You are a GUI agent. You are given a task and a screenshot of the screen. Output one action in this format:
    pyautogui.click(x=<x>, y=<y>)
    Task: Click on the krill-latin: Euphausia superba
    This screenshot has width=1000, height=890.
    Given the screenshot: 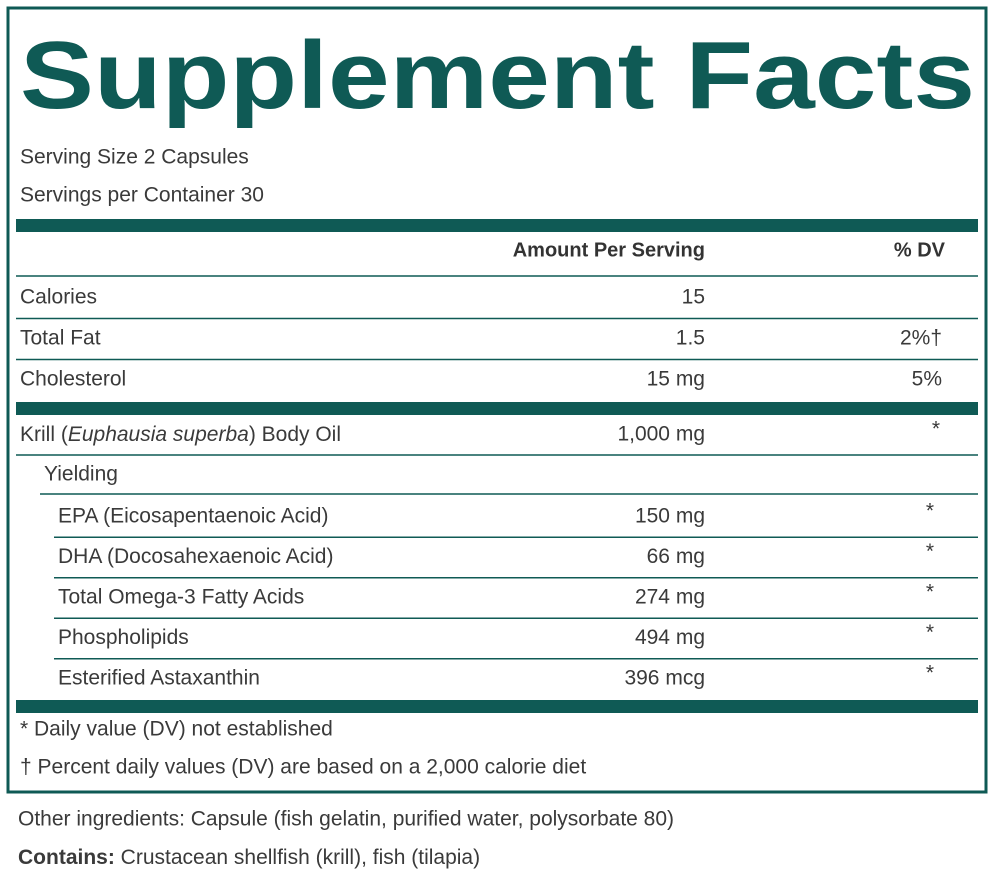 What is the action you would take?
    pyautogui.click(x=158, y=434)
    